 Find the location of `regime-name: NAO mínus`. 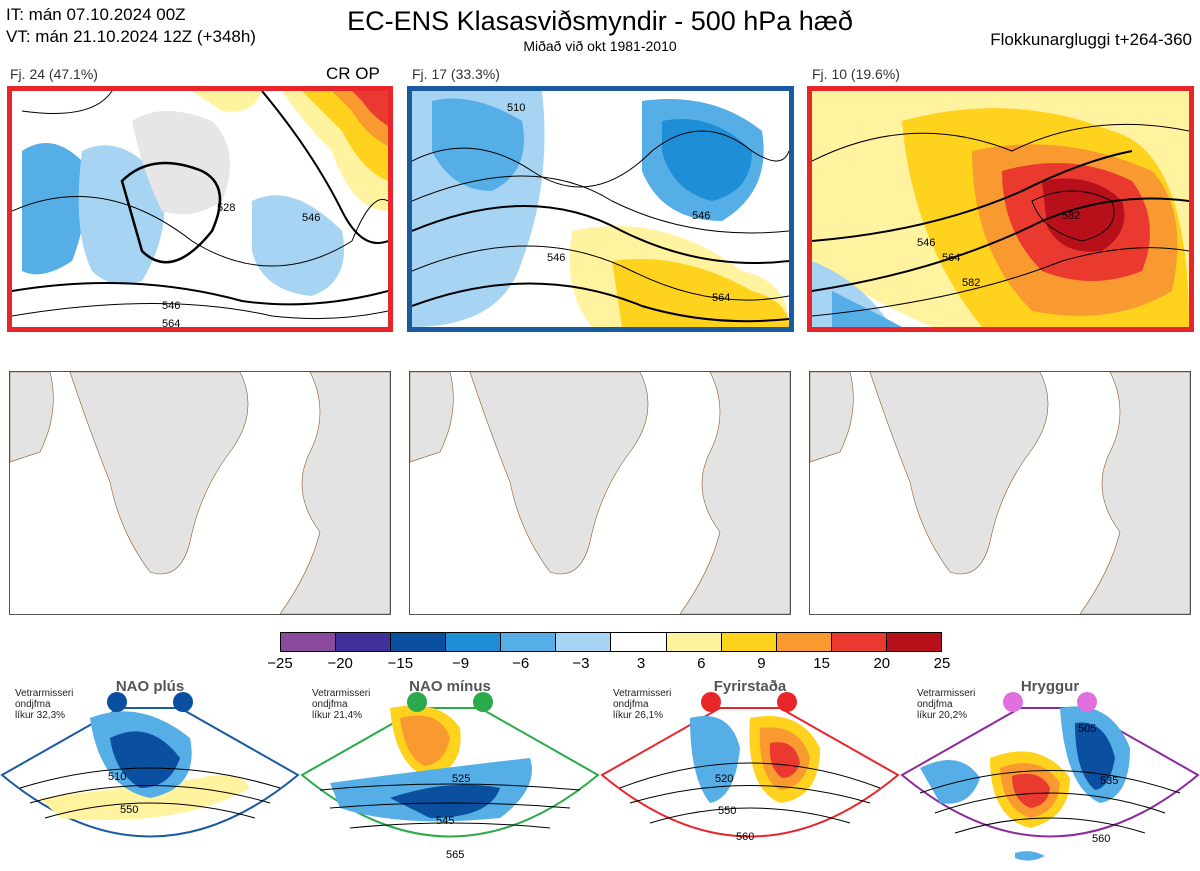

regime-name: NAO mínus is located at coordinates (450, 686).